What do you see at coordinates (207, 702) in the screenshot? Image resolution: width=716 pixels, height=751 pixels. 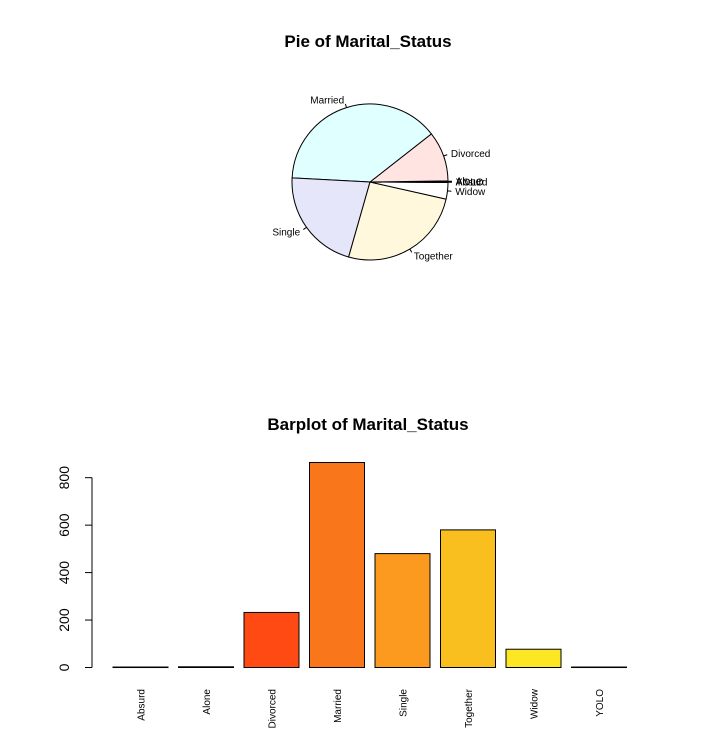 I see `x-label-alone: Alone` at bounding box center [207, 702].